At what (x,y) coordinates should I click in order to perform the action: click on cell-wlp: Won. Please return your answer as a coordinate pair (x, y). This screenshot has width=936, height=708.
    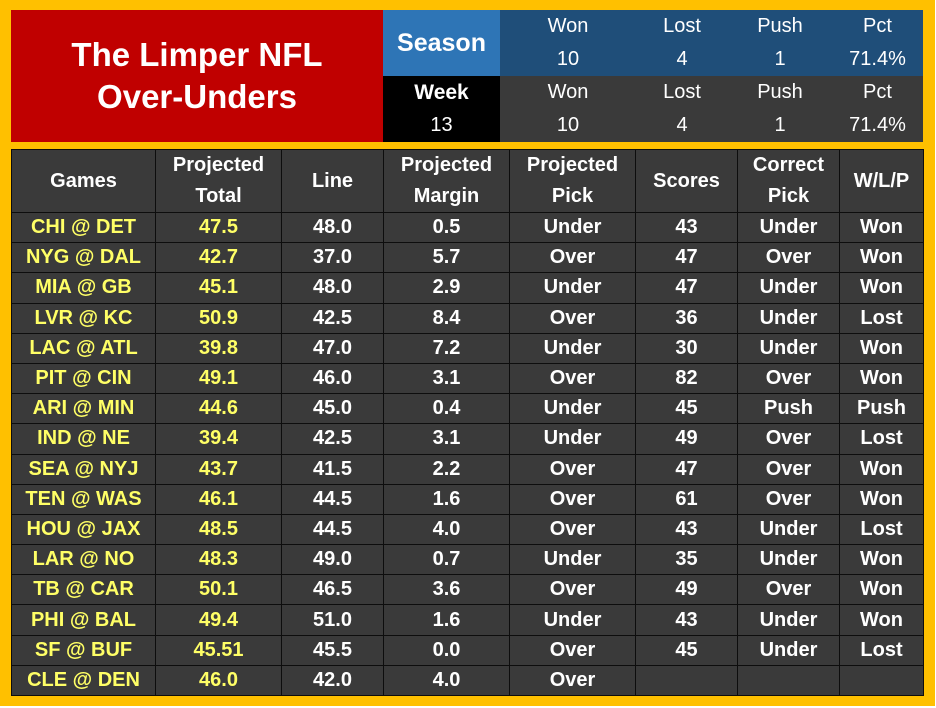
    Looking at the image, I should click on (881, 378).